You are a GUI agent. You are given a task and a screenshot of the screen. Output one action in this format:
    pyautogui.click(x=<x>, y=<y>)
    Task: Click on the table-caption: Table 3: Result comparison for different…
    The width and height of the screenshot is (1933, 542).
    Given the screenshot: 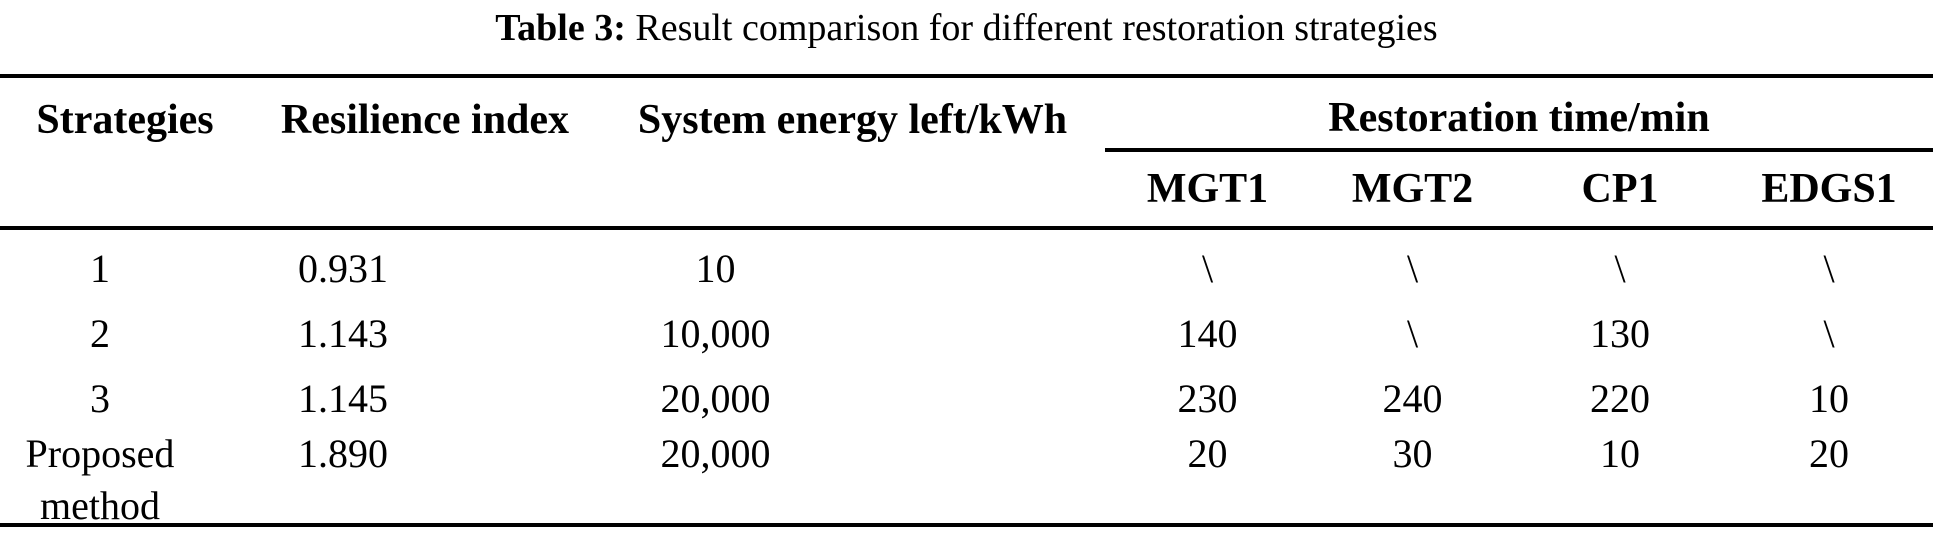 What is the action you would take?
    pyautogui.click(x=966, y=37)
    